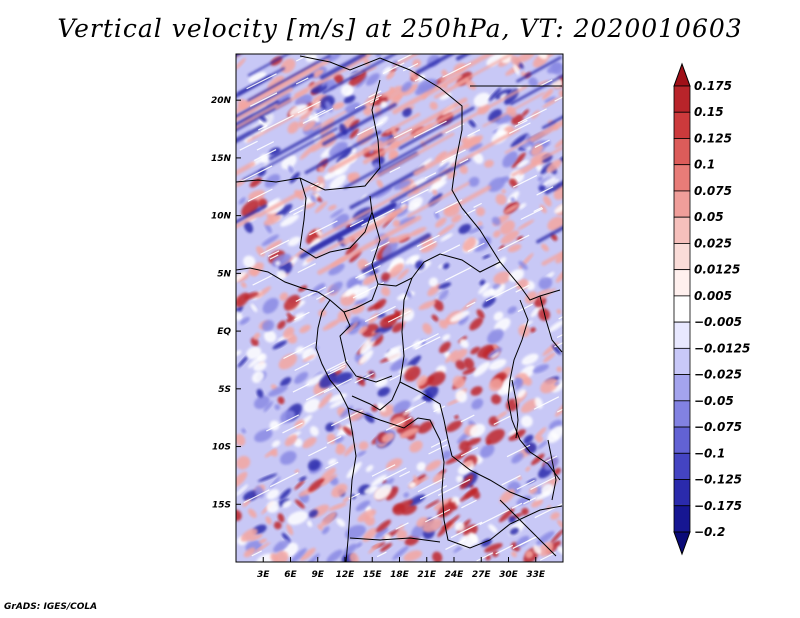  What do you see at coordinates (318, 575) in the screenshot?
I see `x-tick-label: 9E` at bounding box center [318, 575].